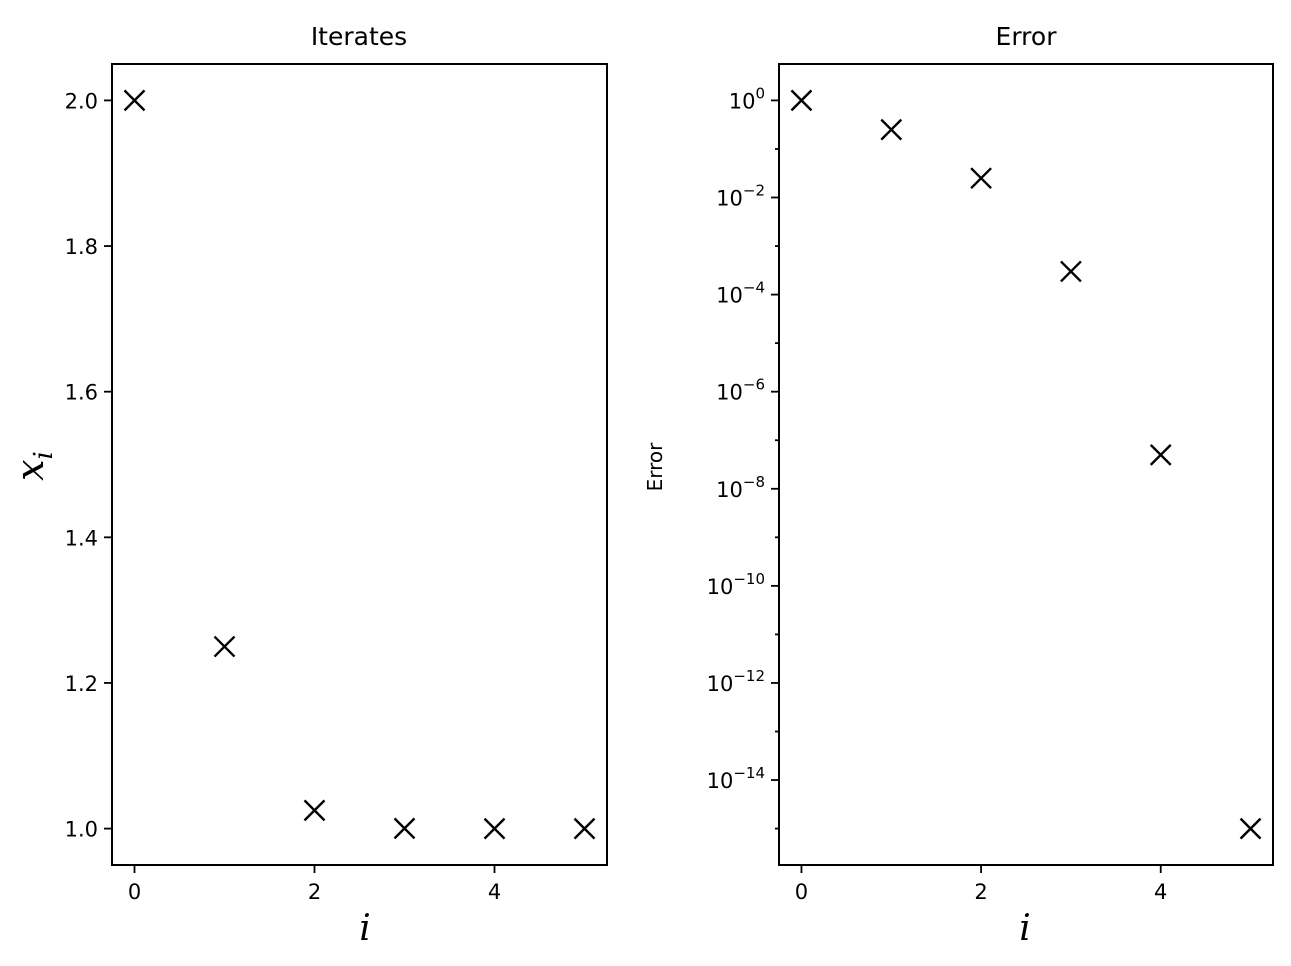 This screenshot has height=966, width=1291. I want to click on iterates-y-tick-label: 1.8, so click(81, 247).